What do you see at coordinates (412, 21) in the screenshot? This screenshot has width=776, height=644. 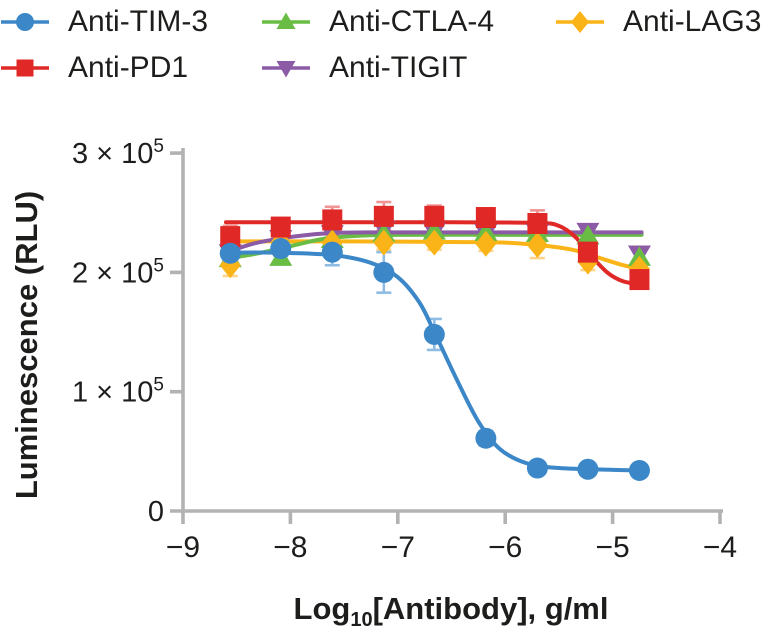 I see `legend-label: Anti-CTLA-4` at bounding box center [412, 21].